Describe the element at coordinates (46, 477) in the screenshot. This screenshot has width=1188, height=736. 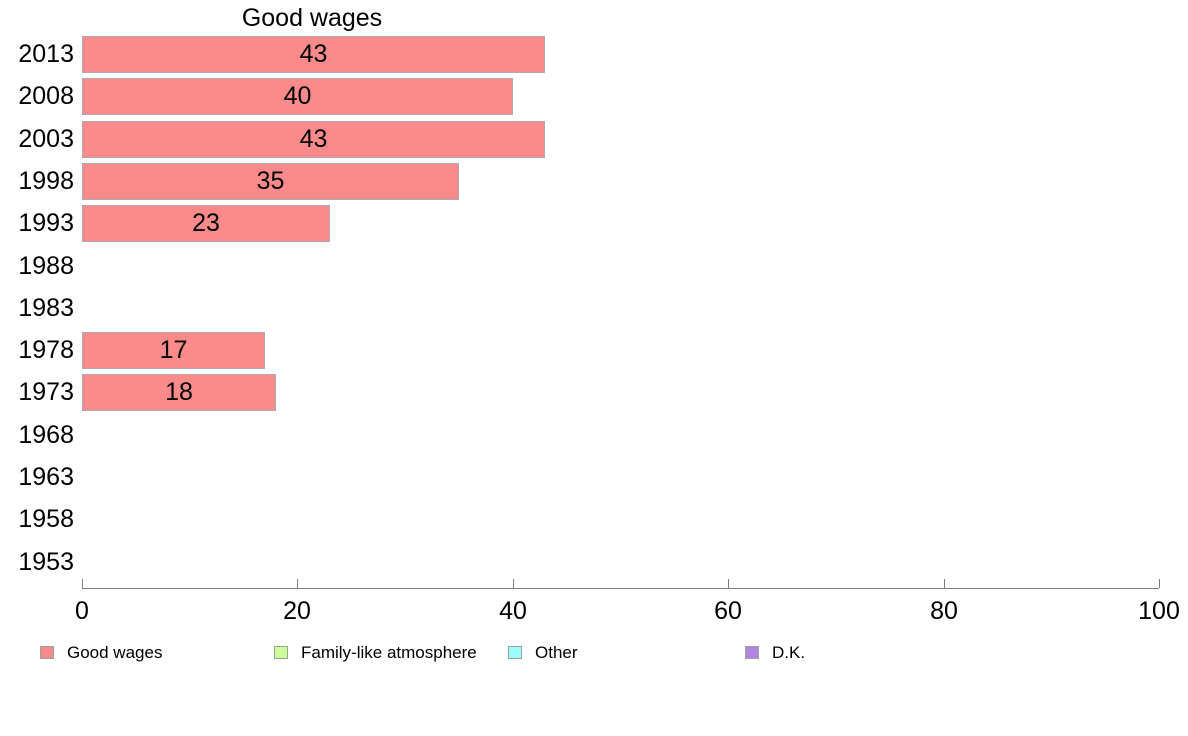
I see `y-axis-label: 1963` at that location.